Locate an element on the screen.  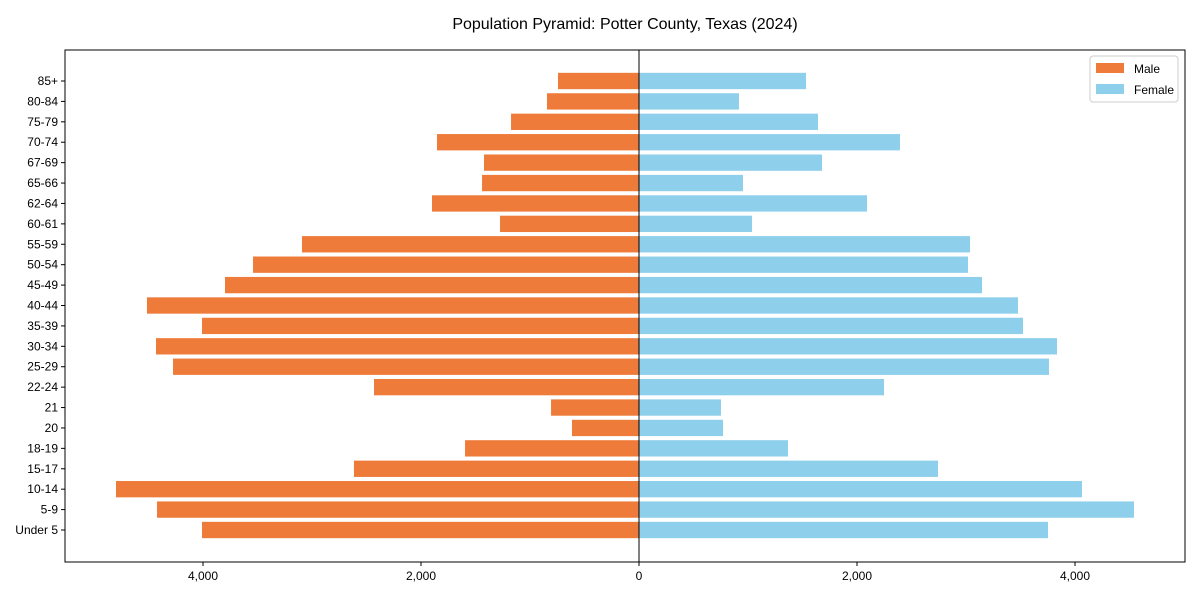
y-tick-label: 22-24 is located at coordinates (42, 387).